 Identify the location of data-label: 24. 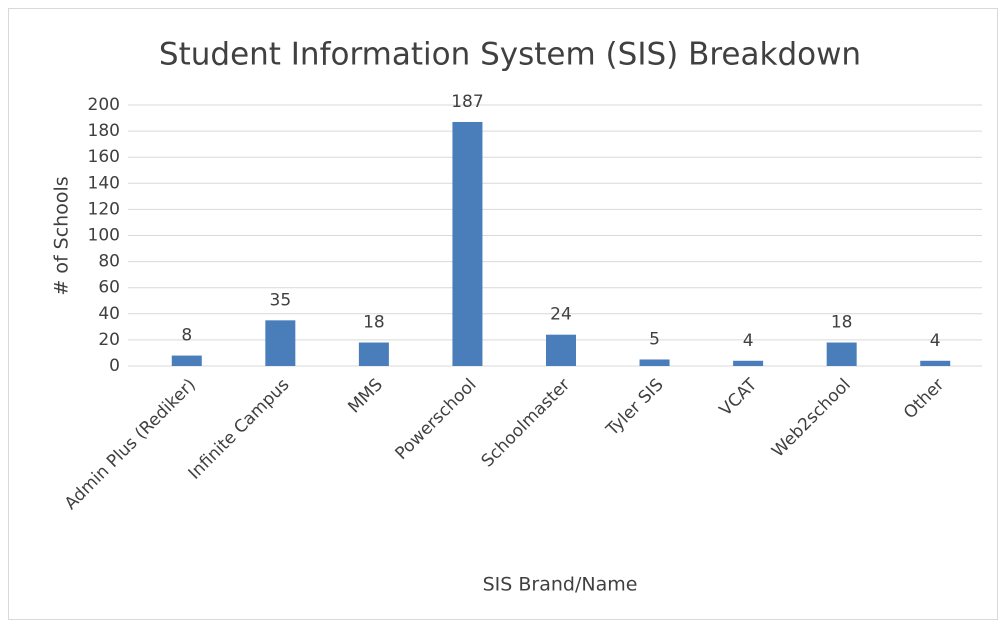
(561, 315).